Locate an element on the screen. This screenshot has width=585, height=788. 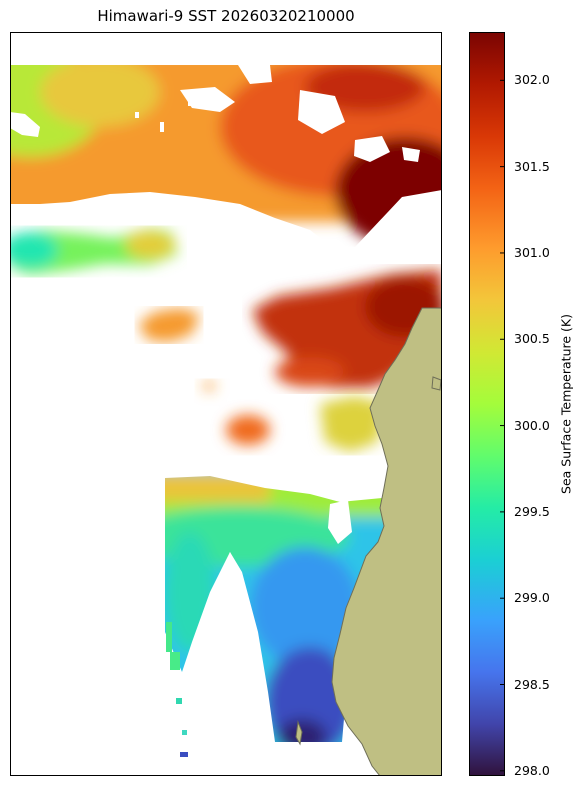
colorbar-tick-label: 301.0 is located at coordinates (532, 252).